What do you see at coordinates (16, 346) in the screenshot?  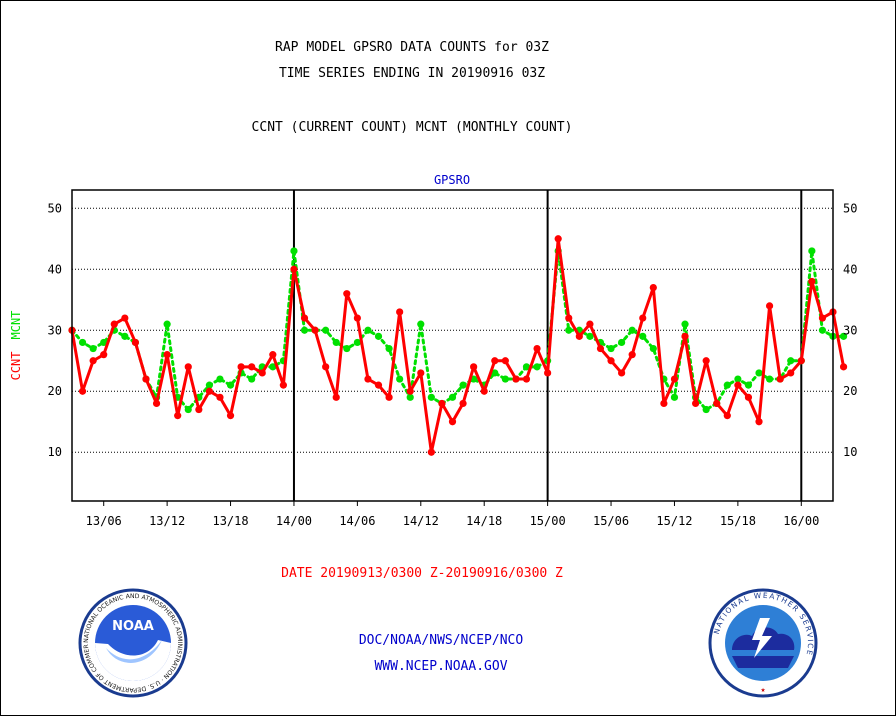 I see `y-axis-label: CCNT MCNT` at bounding box center [16, 346].